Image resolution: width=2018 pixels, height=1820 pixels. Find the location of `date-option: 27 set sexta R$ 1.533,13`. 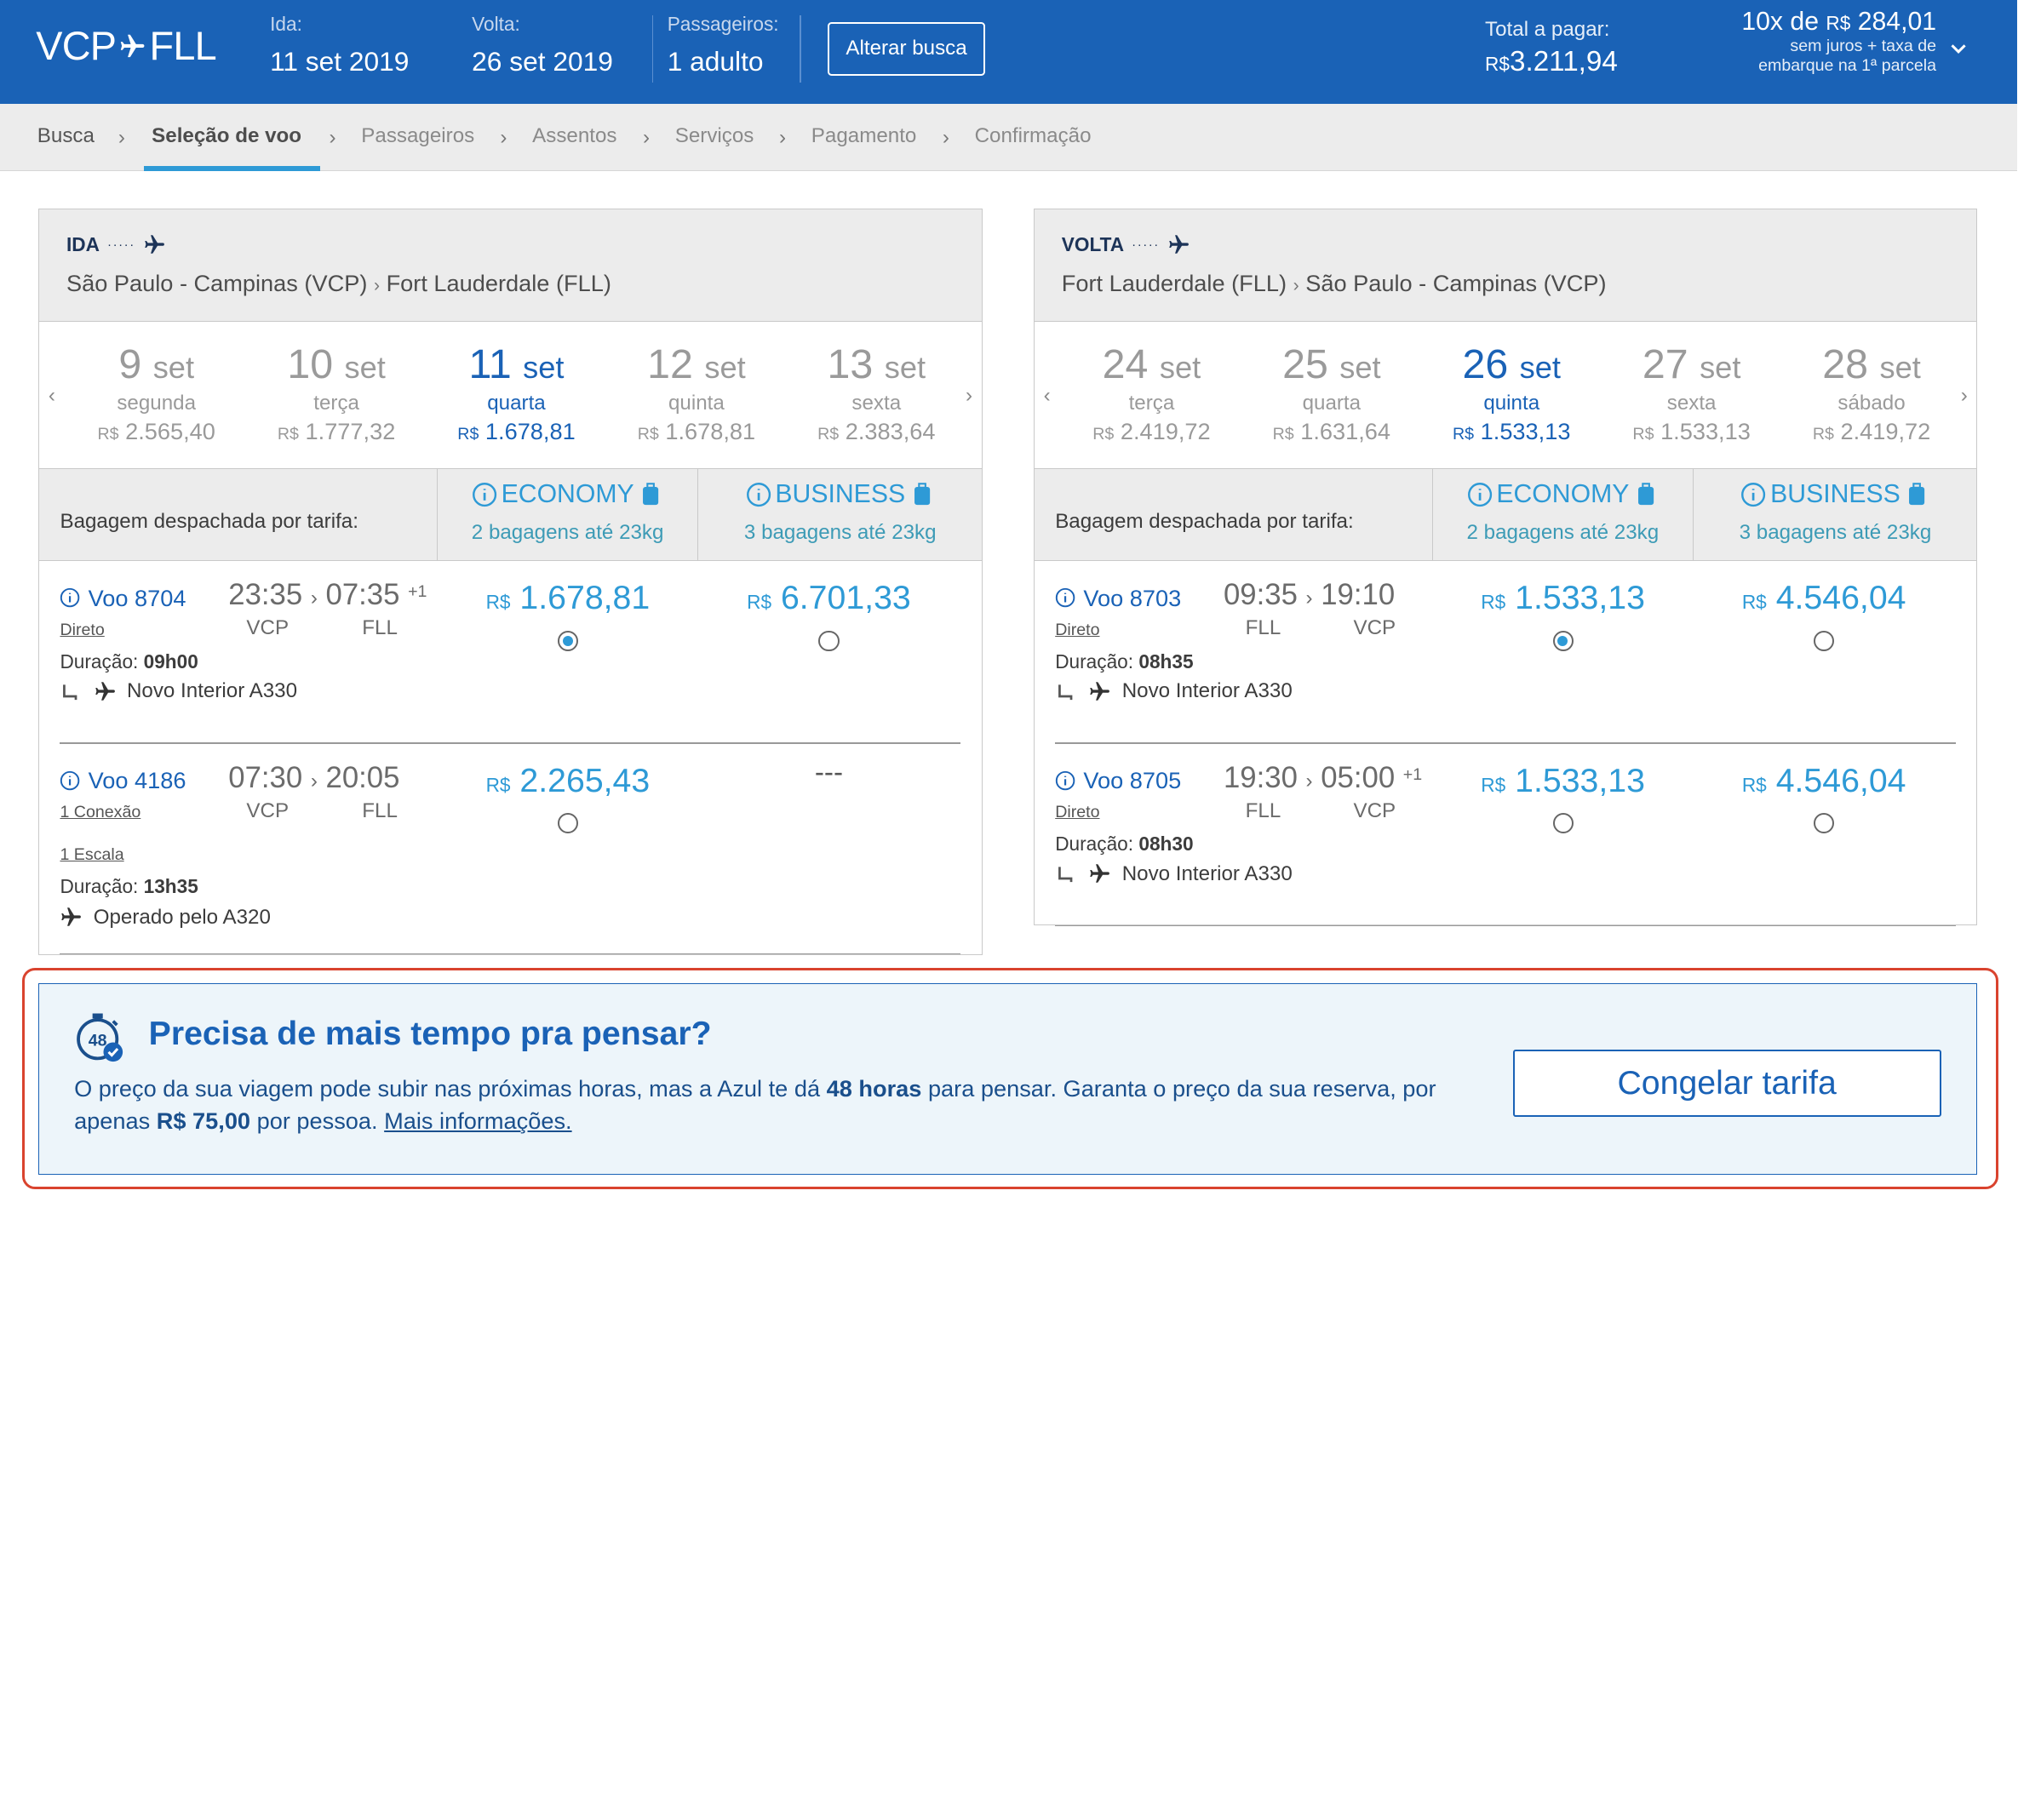

date-option: 27 set sexta R$ 1.533,13 is located at coordinates (1691, 393).